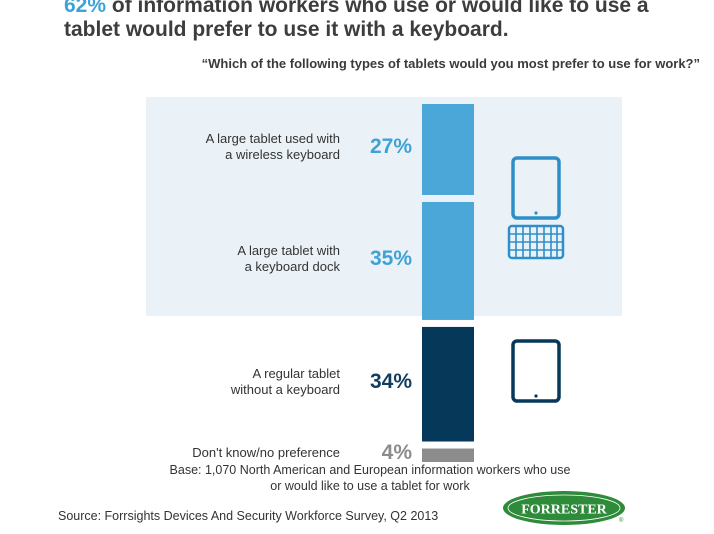 This screenshot has width=714, height=534. What do you see at coordinates (448, 384) in the screenshot?
I see `bar-no-keyboard` at bounding box center [448, 384].